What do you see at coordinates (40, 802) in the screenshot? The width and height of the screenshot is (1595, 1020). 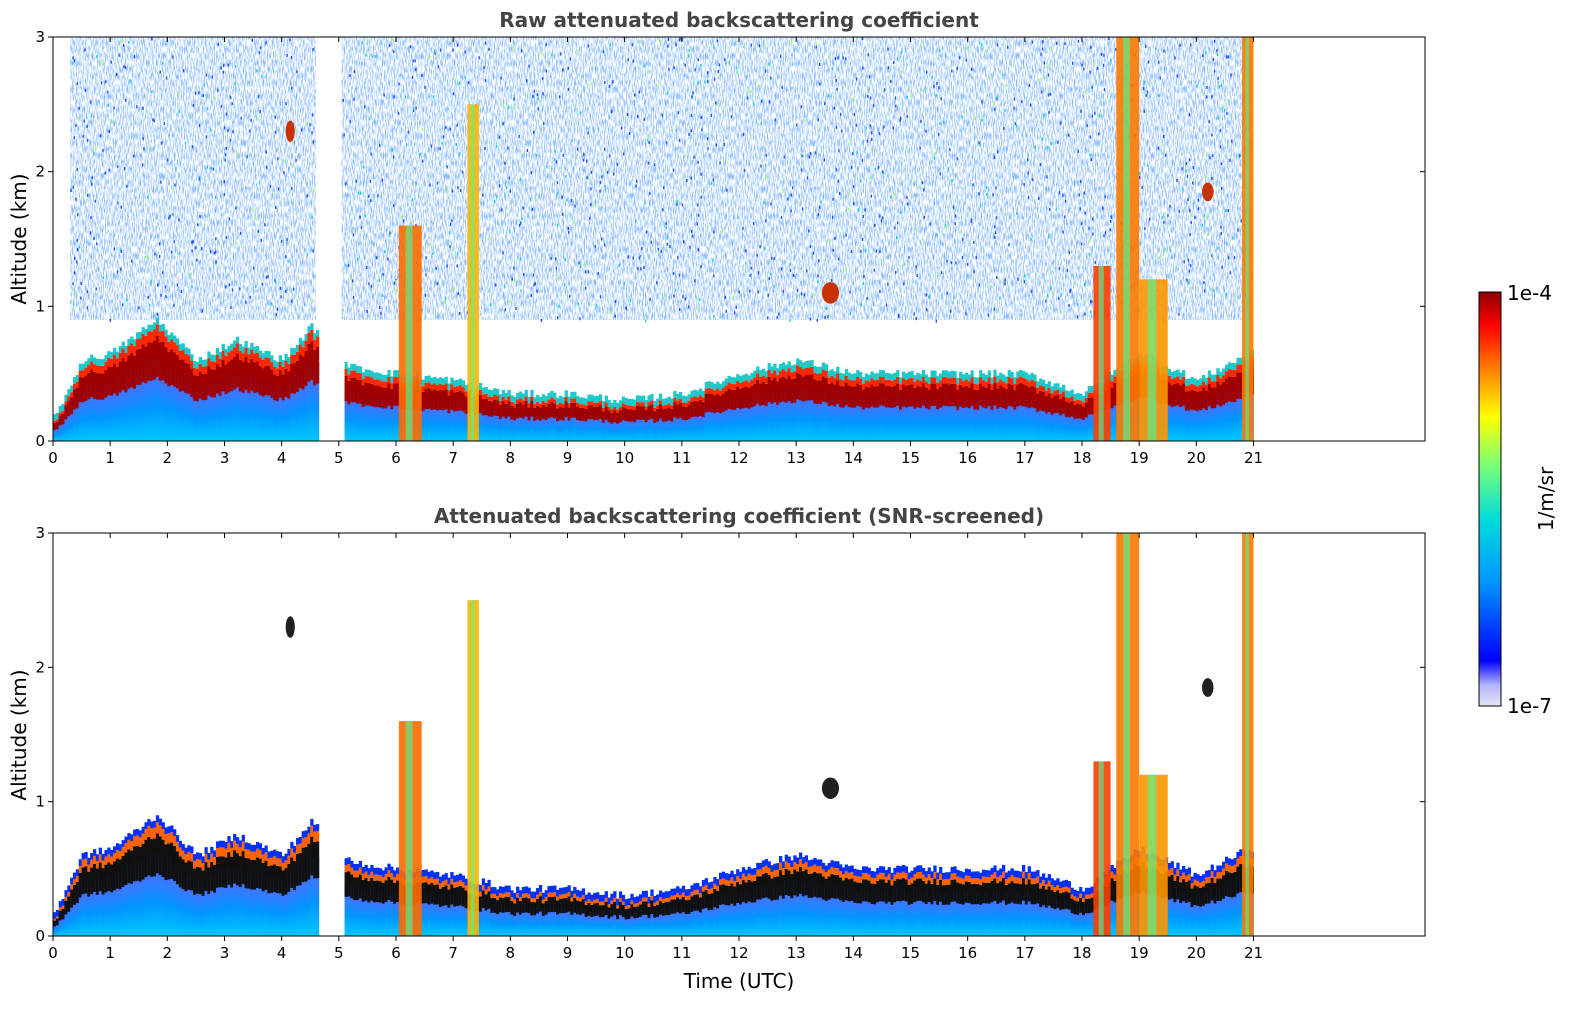 I see `y-tick-label: 1` at bounding box center [40, 802].